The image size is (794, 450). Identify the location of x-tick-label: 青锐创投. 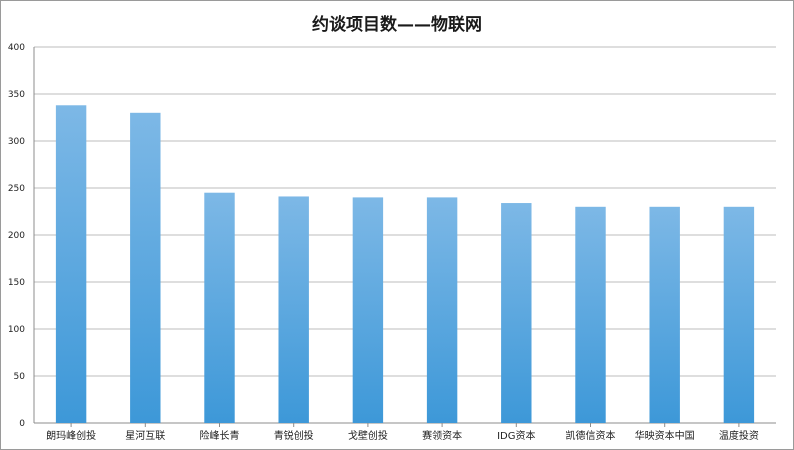
(294, 435).